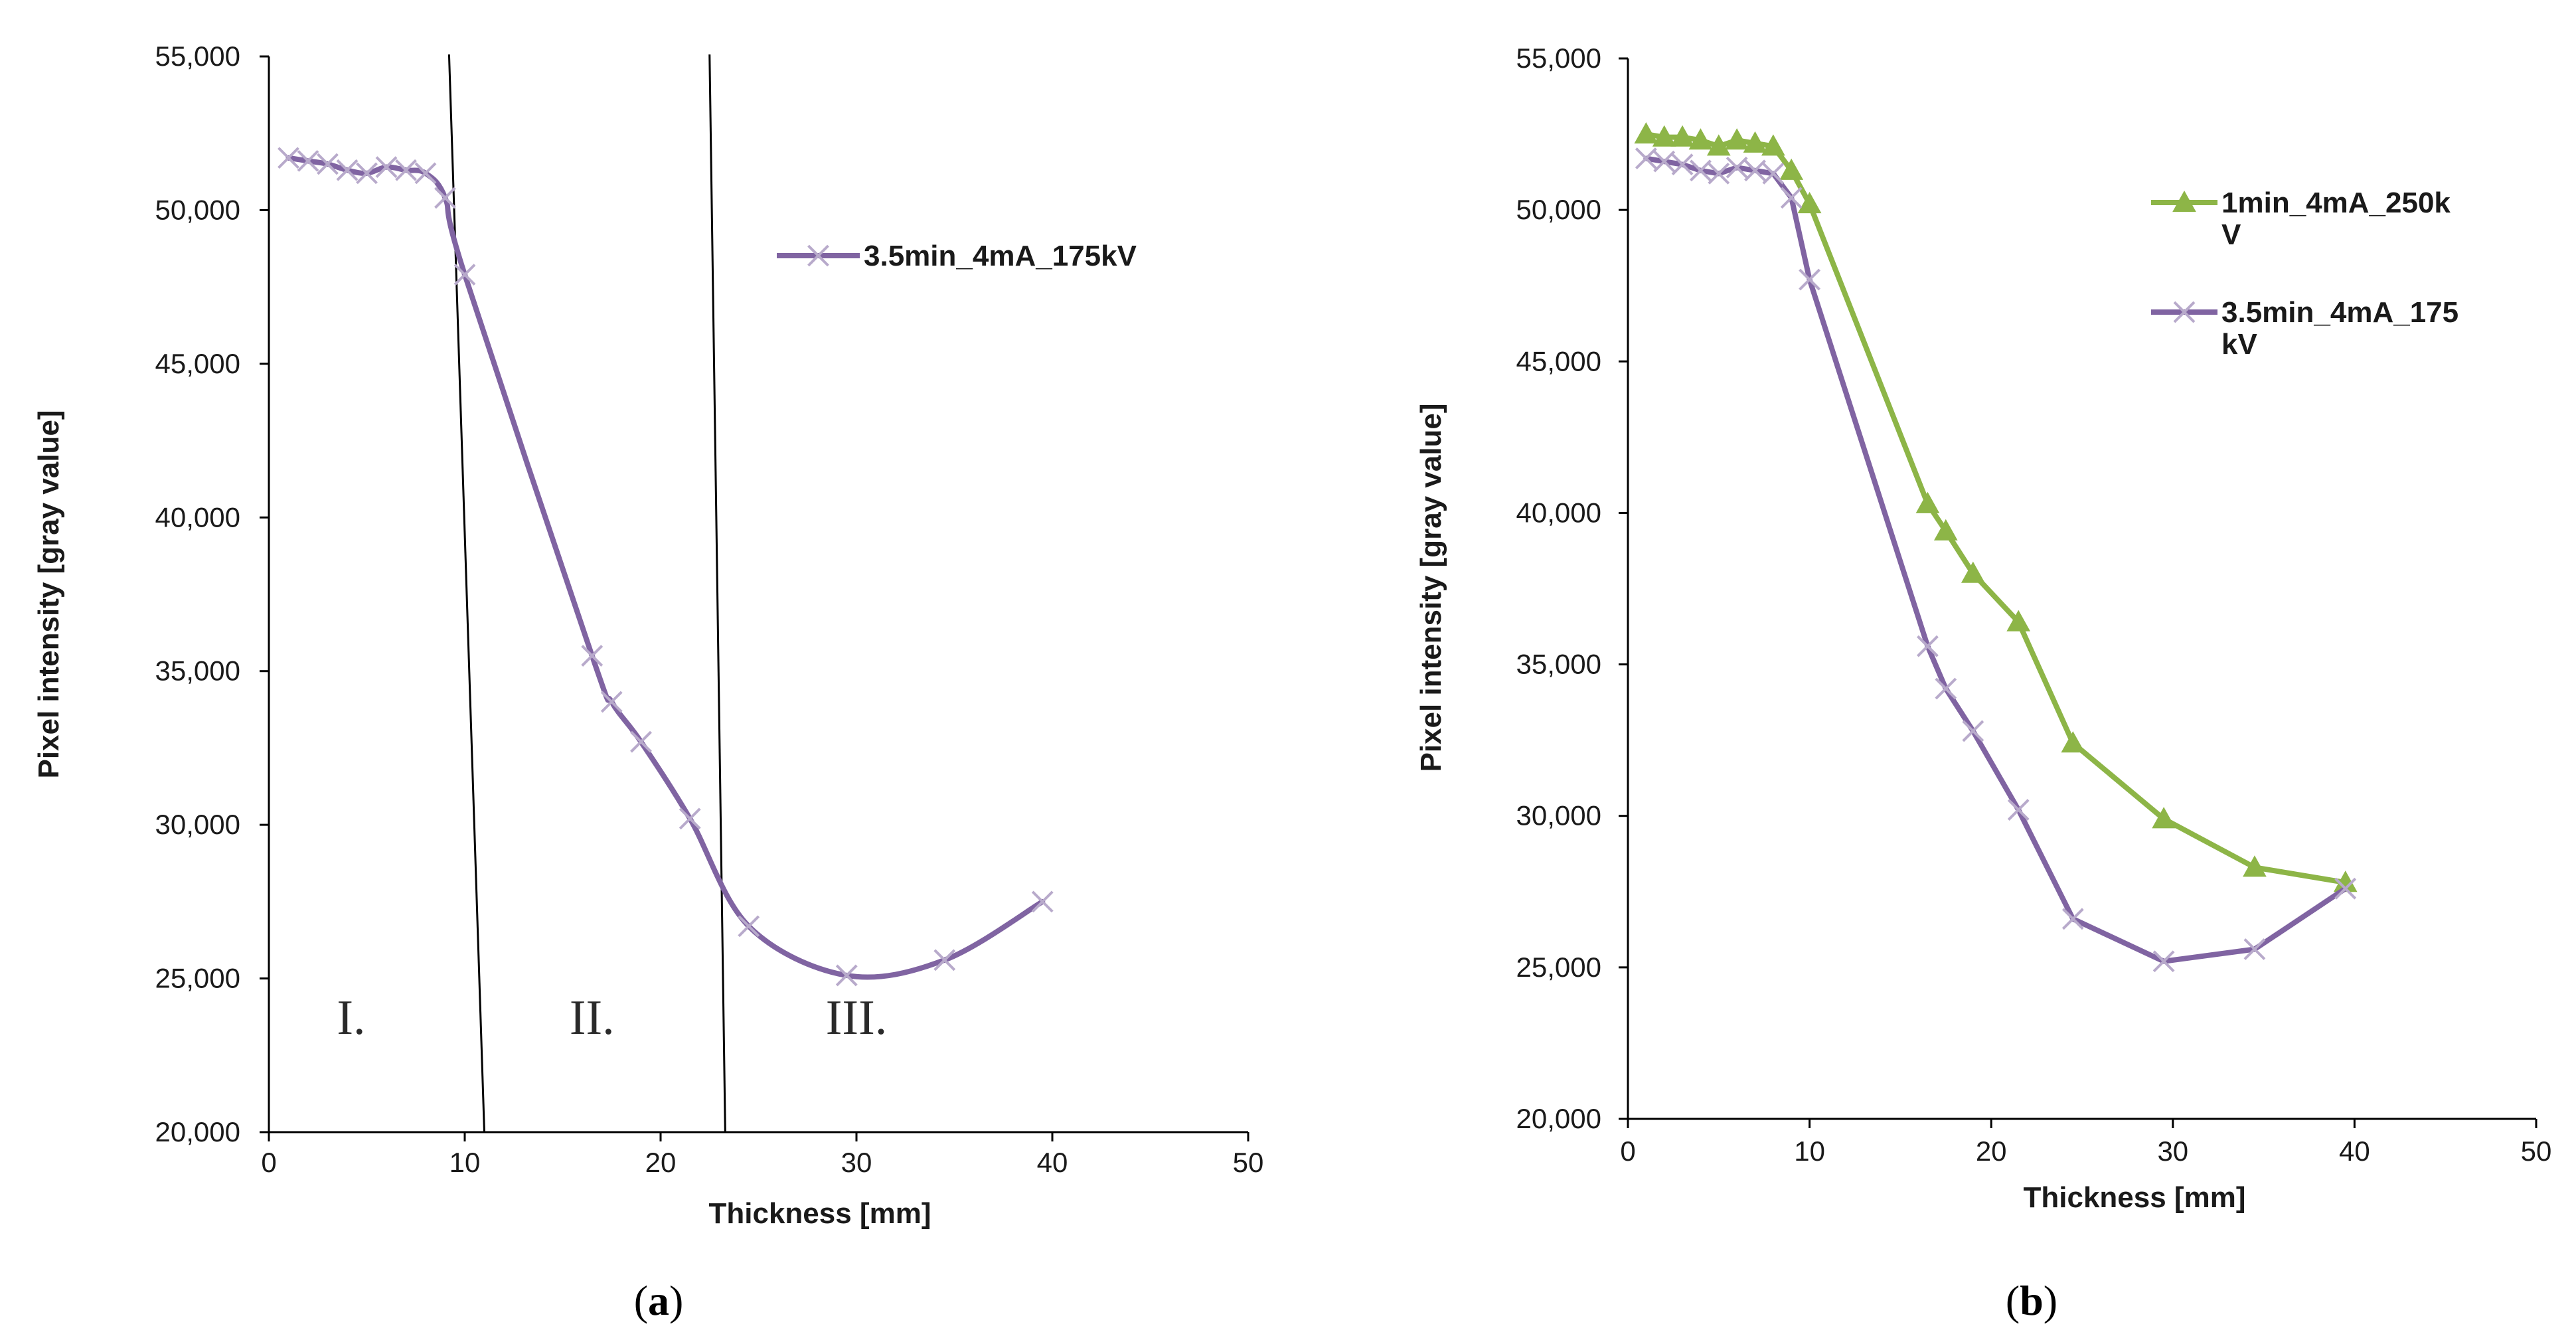 The width and height of the screenshot is (2576, 1336). I want to click on panel-caption: (b), so click(2031, 1300).